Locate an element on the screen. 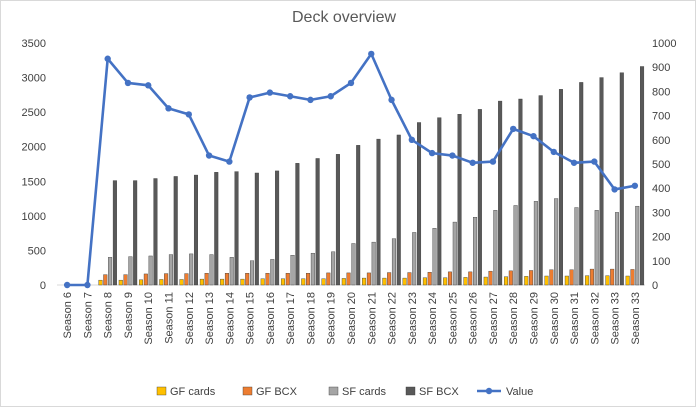 The width and height of the screenshot is (696, 407). legend-label: Value is located at coordinates (519, 392).